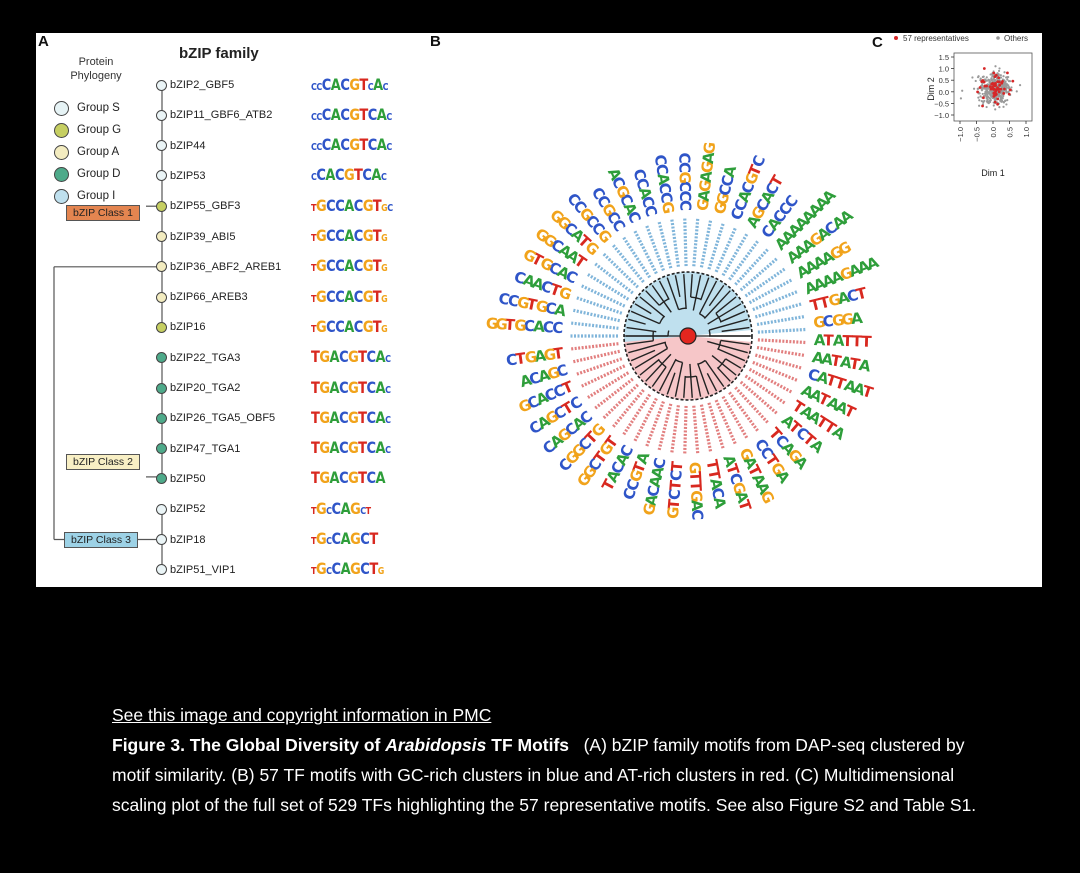  What do you see at coordinates (877, 42) in the screenshot?
I see `panel-c-label: C` at bounding box center [877, 42].